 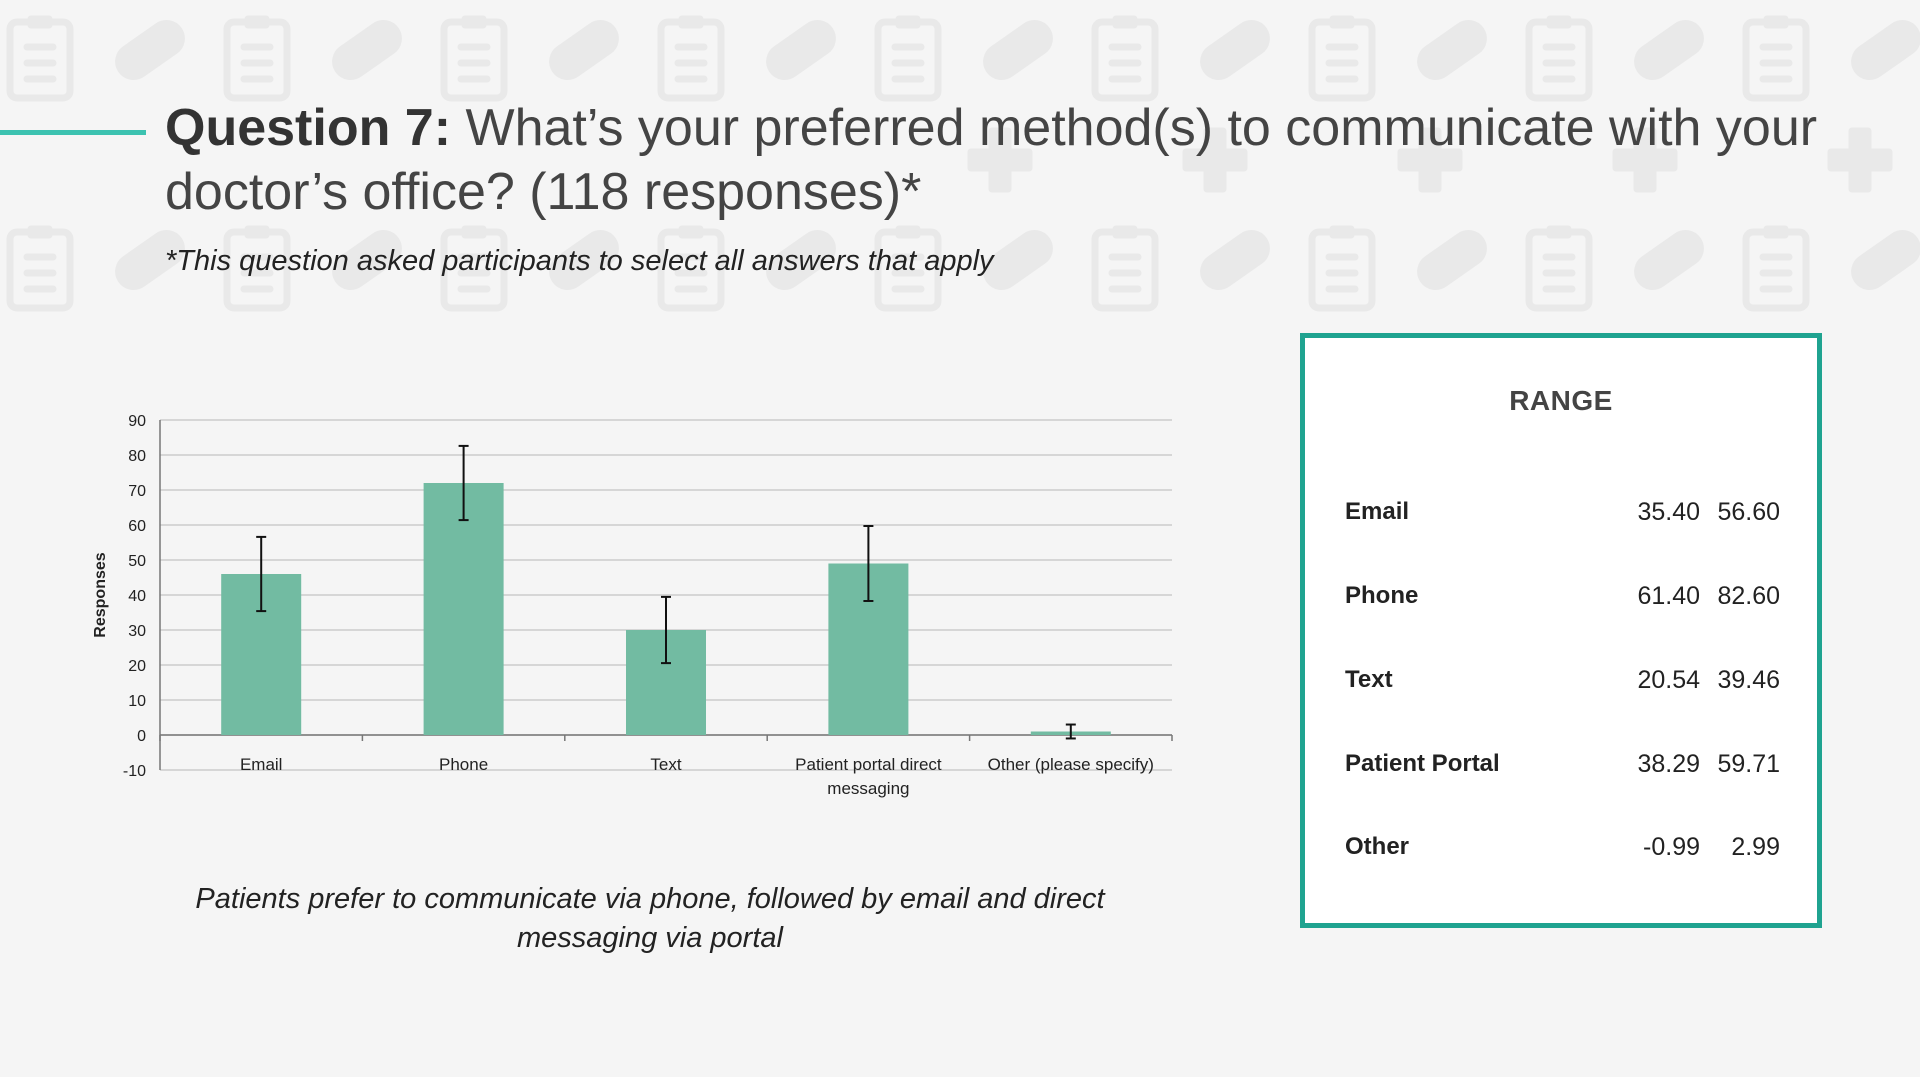 What do you see at coordinates (1562, 681) in the screenshot?
I see `range-row-text: Text 20.54 39.46` at bounding box center [1562, 681].